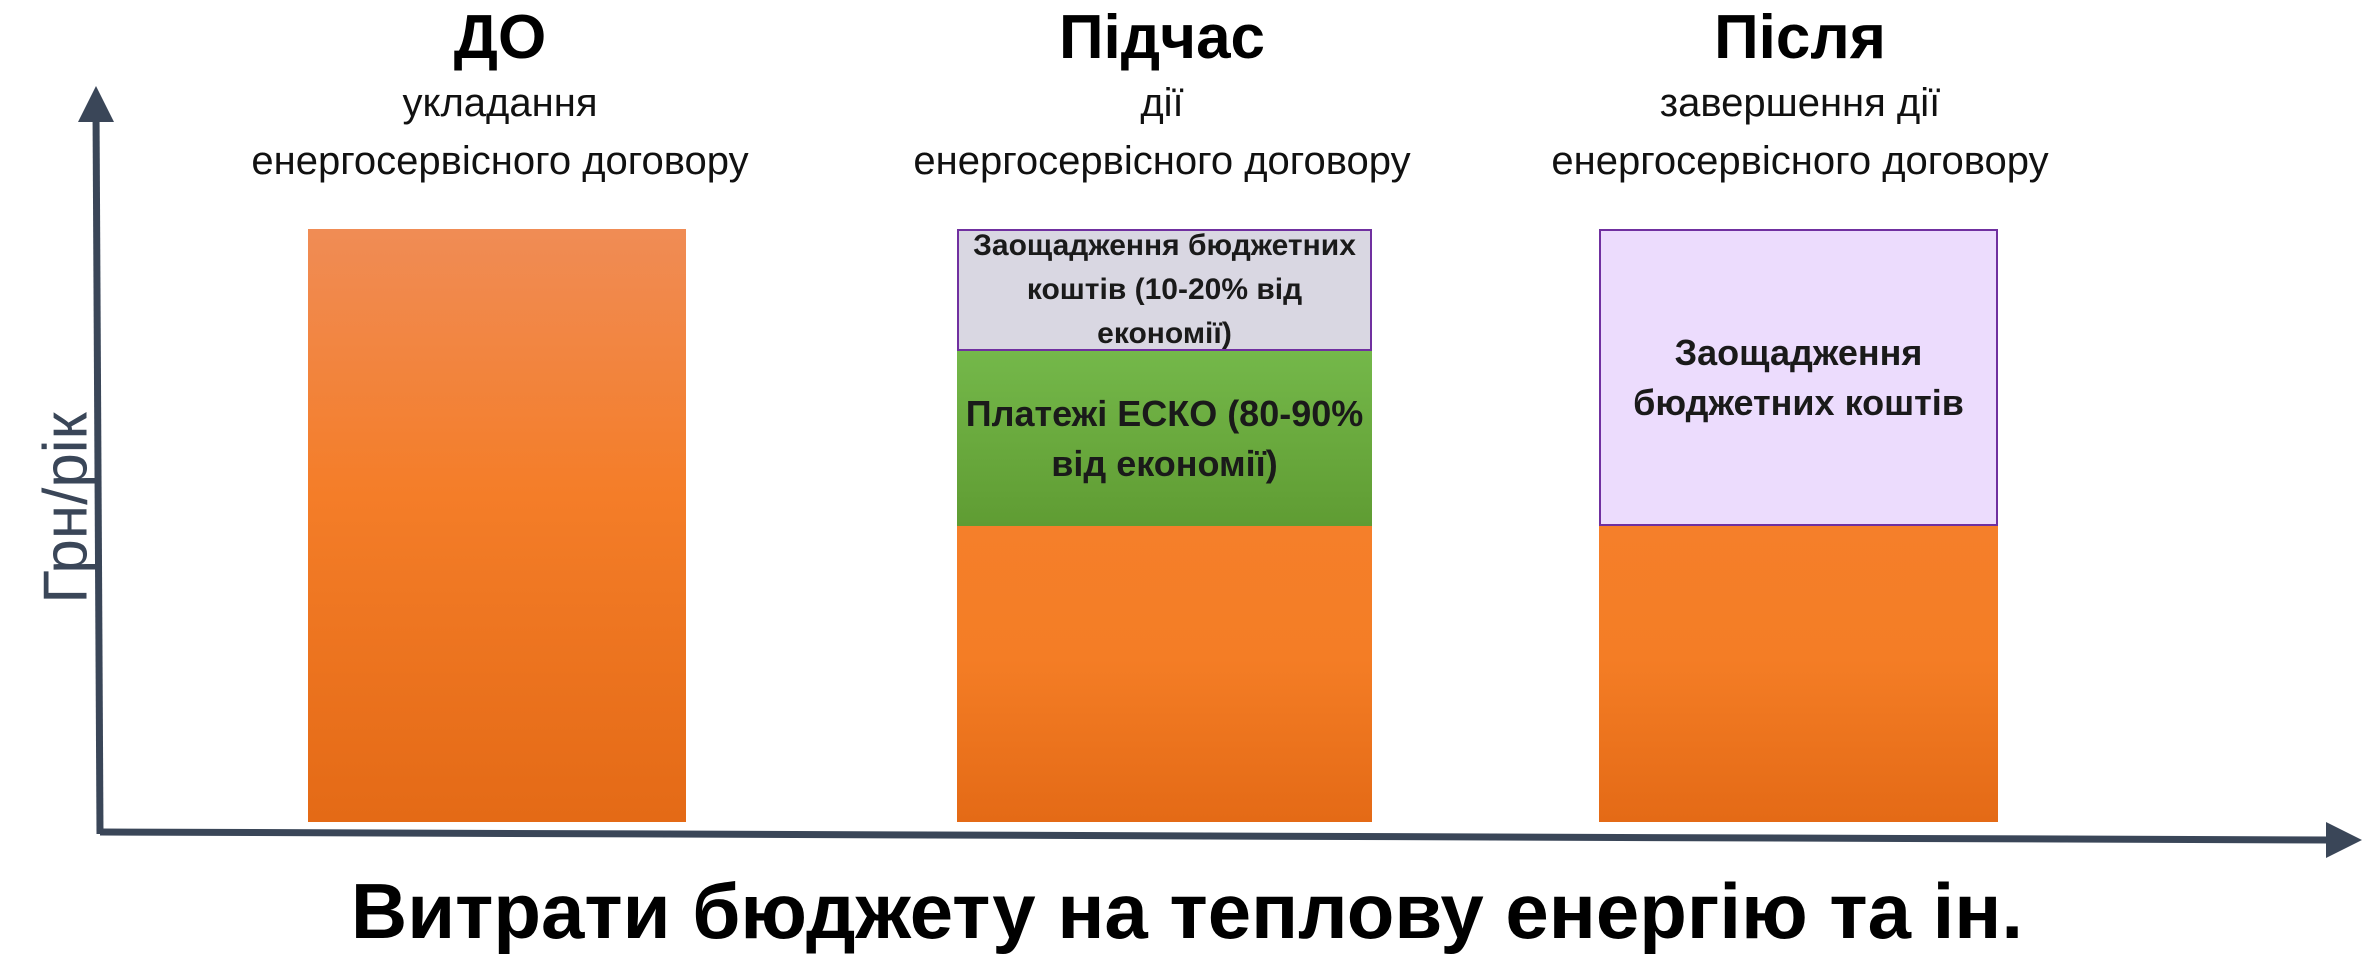 The width and height of the screenshot is (2374, 956). What do you see at coordinates (1162, 103) in the screenshot?
I see `column-subtitle-during-1: дії` at bounding box center [1162, 103].